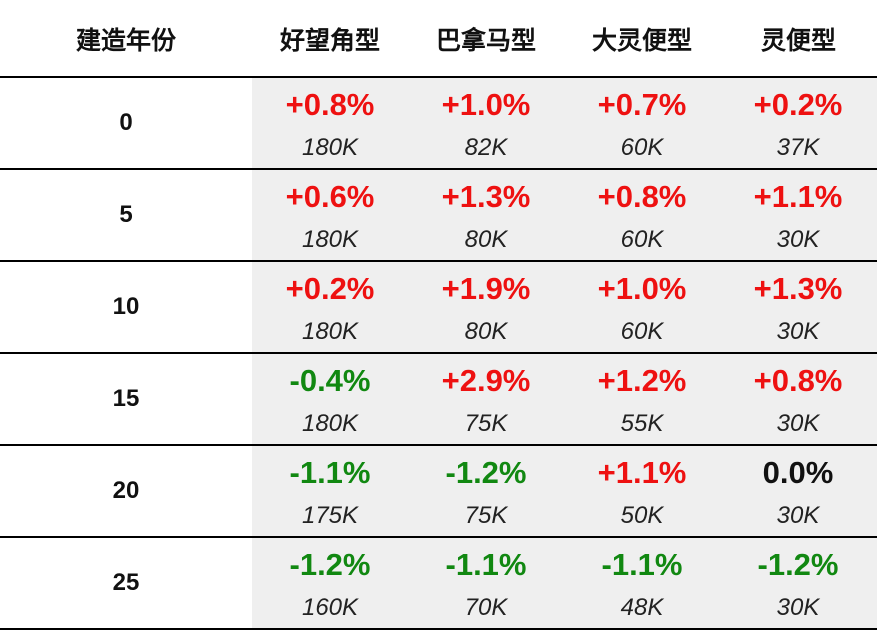 The height and width of the screenshot is (632, 877). What do you see at coordinates (126, 490) in the screenshot?
I see `build-year-label: 20` at bounding box center [126, 490].